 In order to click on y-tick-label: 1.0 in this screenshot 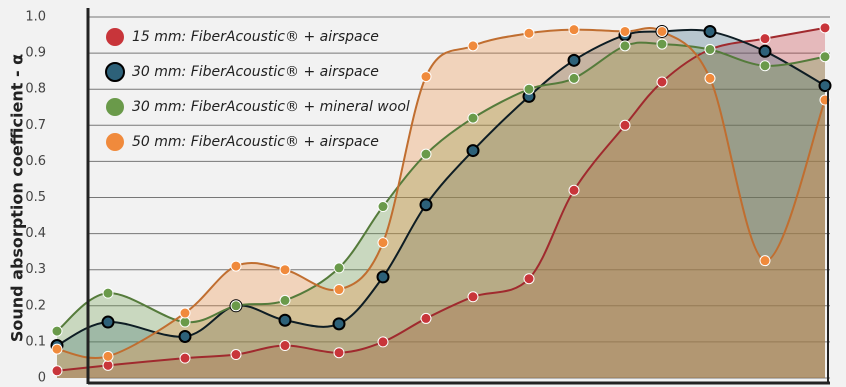, I will do `click(35, 17)`.